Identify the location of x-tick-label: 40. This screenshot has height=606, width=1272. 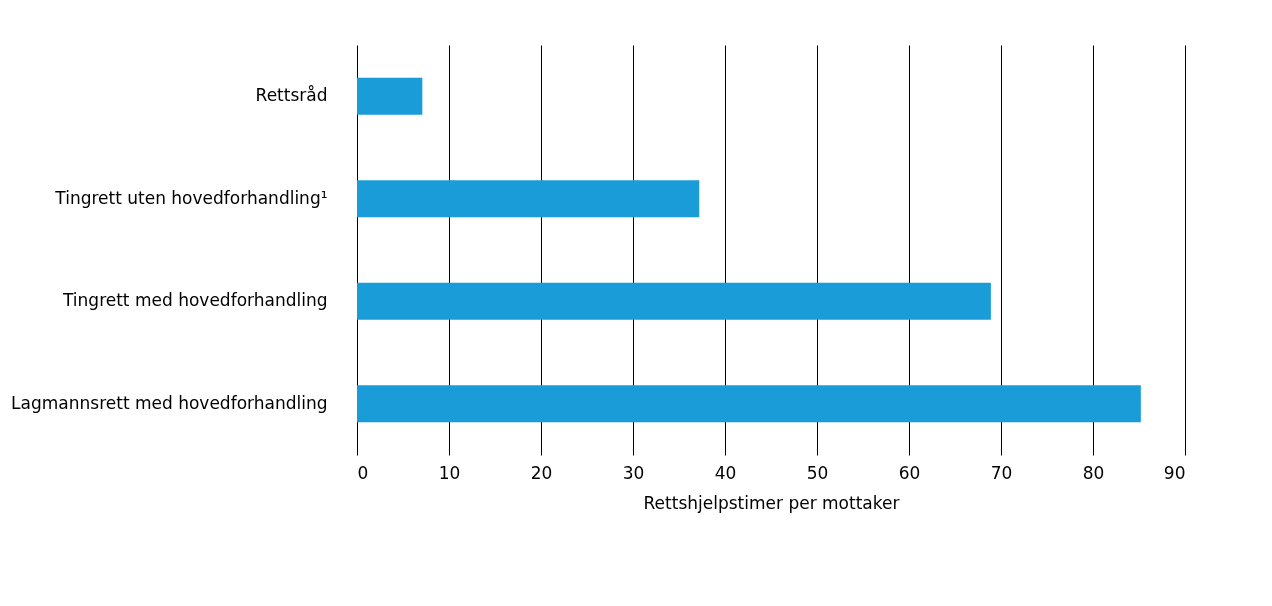
(725, 472).